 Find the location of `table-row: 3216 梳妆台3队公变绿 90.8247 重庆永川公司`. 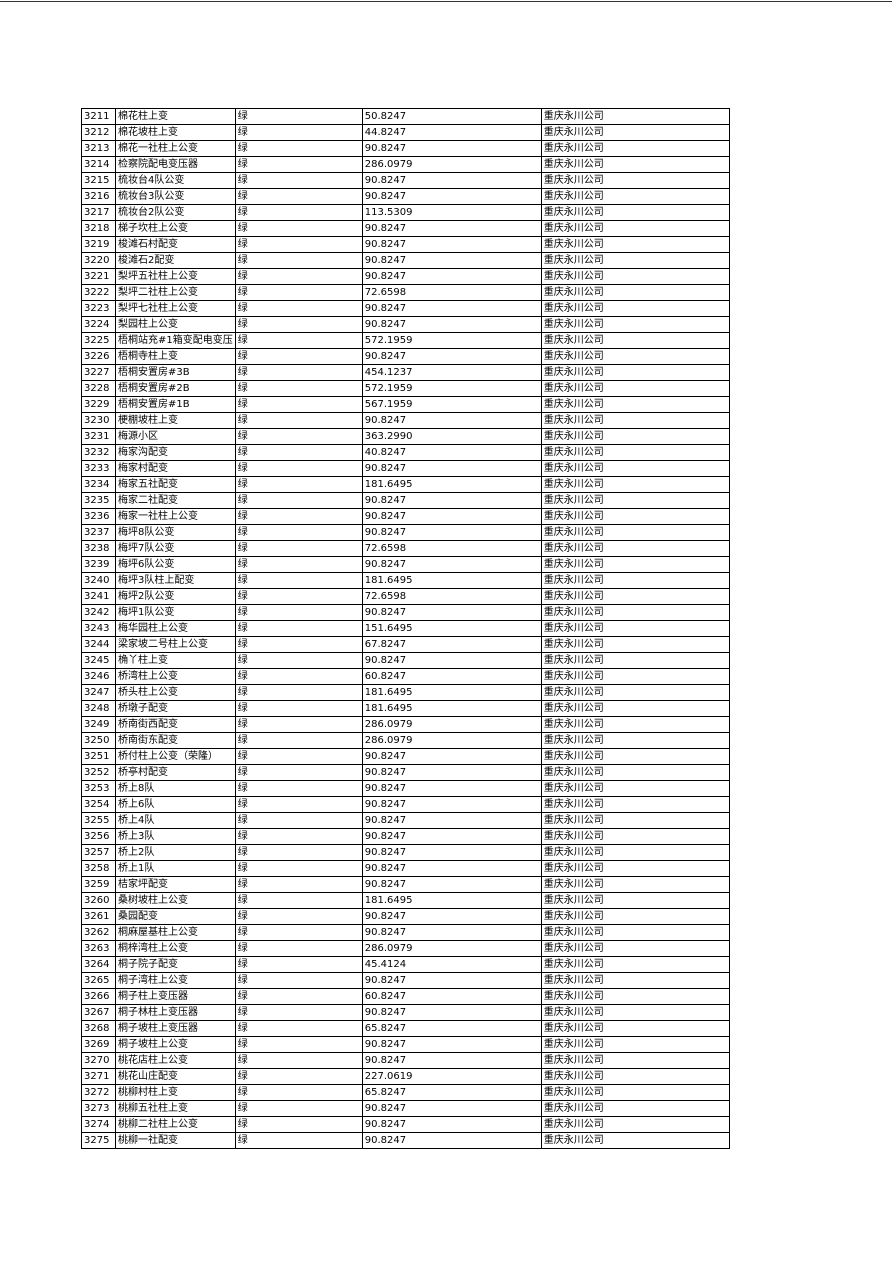

table-row: 3216 梳妆台3队公变绿 90.8247 重庆永川公司 is located at coordinates (405, 196).